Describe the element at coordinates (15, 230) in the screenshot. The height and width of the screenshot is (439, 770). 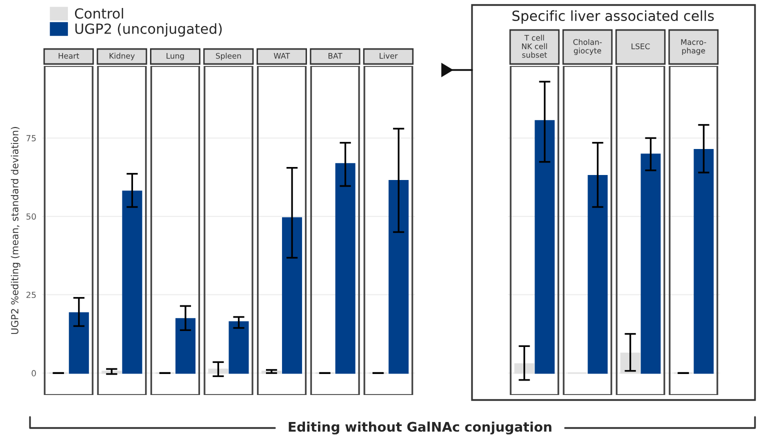
I see `y-axis-title: UGP2 %editing (mean, standard deviation)` at that location.